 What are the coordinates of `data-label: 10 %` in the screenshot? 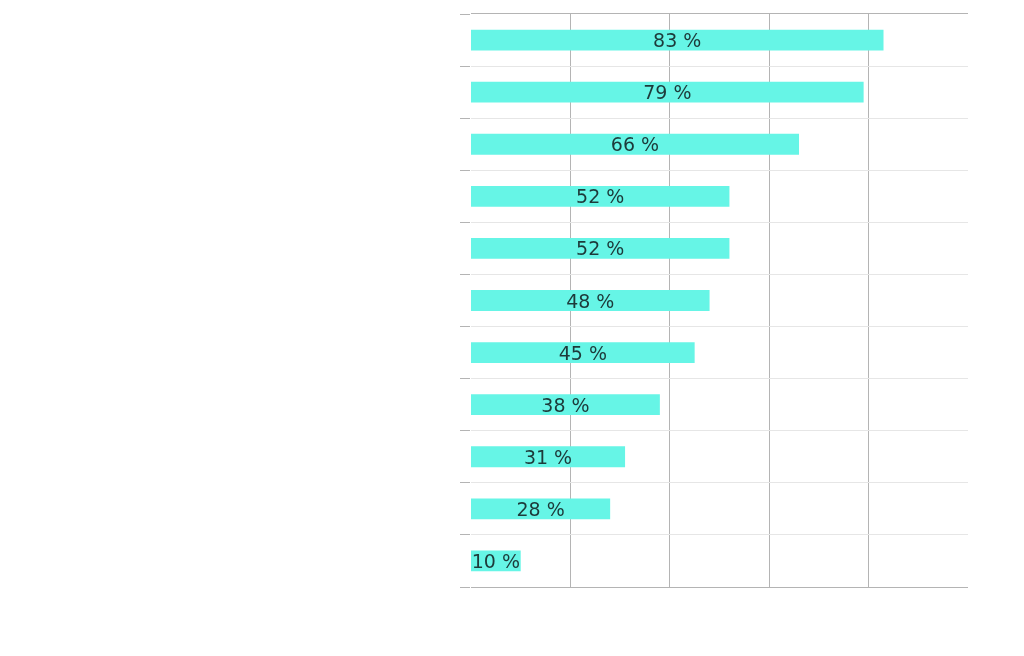 It's located at (495, 560).